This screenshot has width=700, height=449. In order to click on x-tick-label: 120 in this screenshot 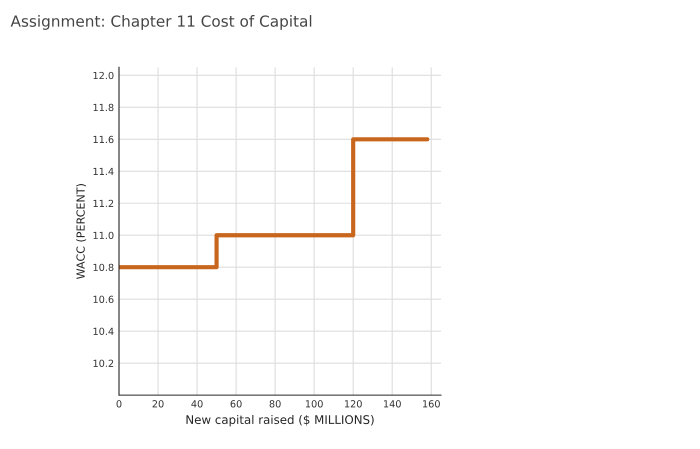, I will do `click(353, 404)`.